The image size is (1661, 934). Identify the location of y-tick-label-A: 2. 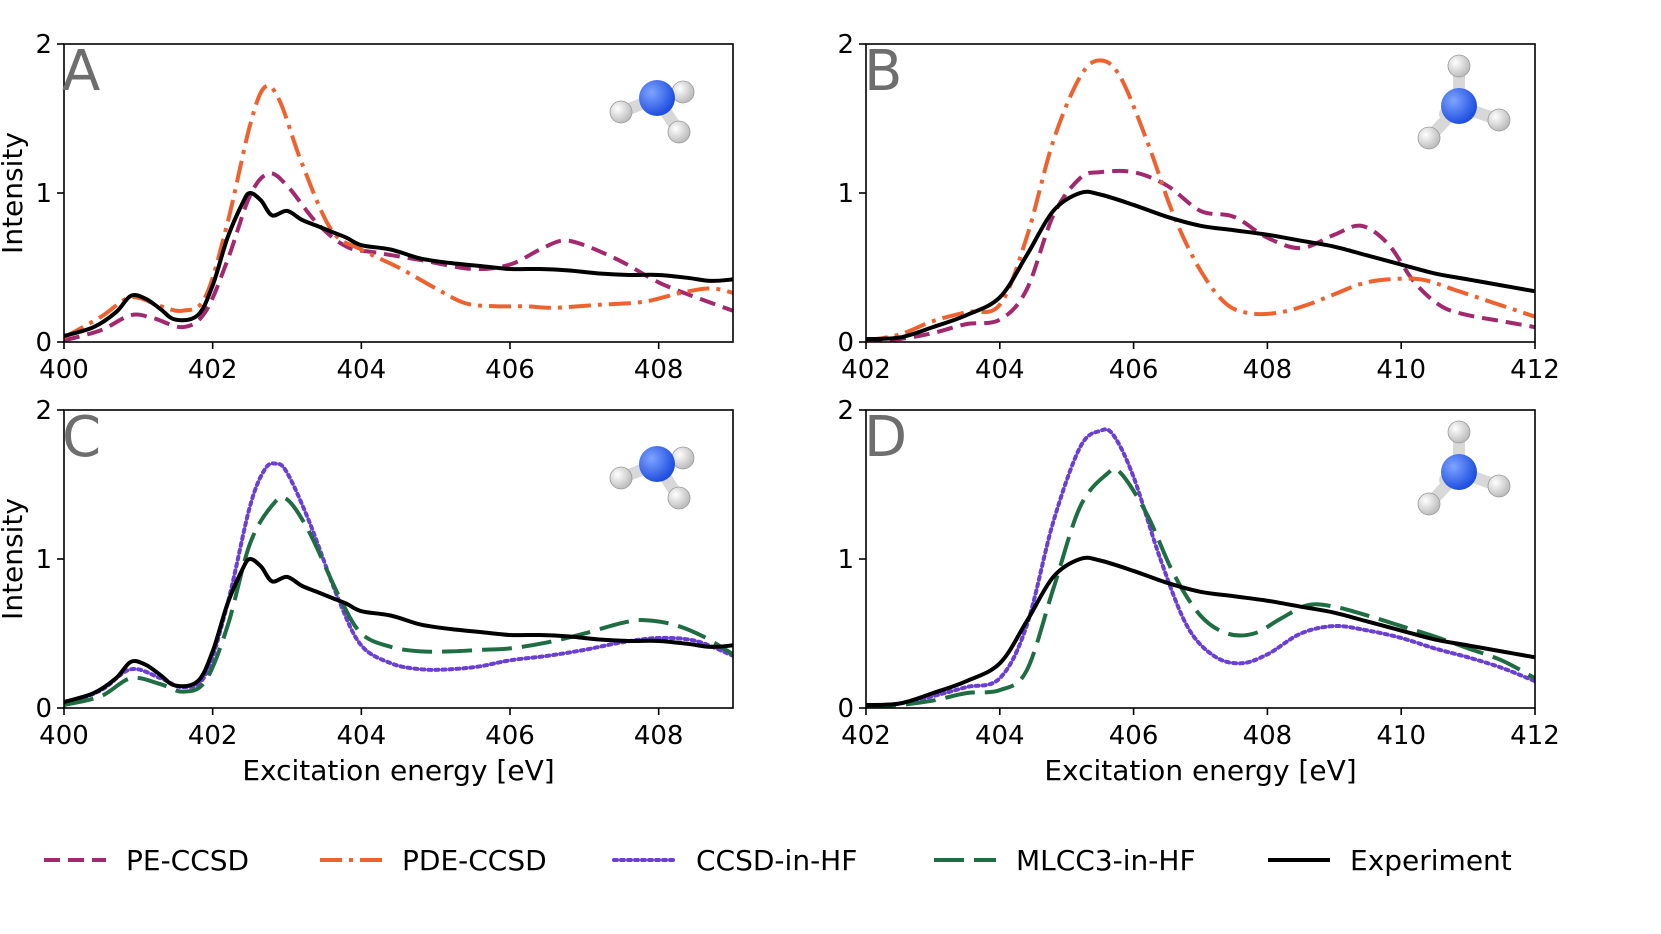
(43, 45).